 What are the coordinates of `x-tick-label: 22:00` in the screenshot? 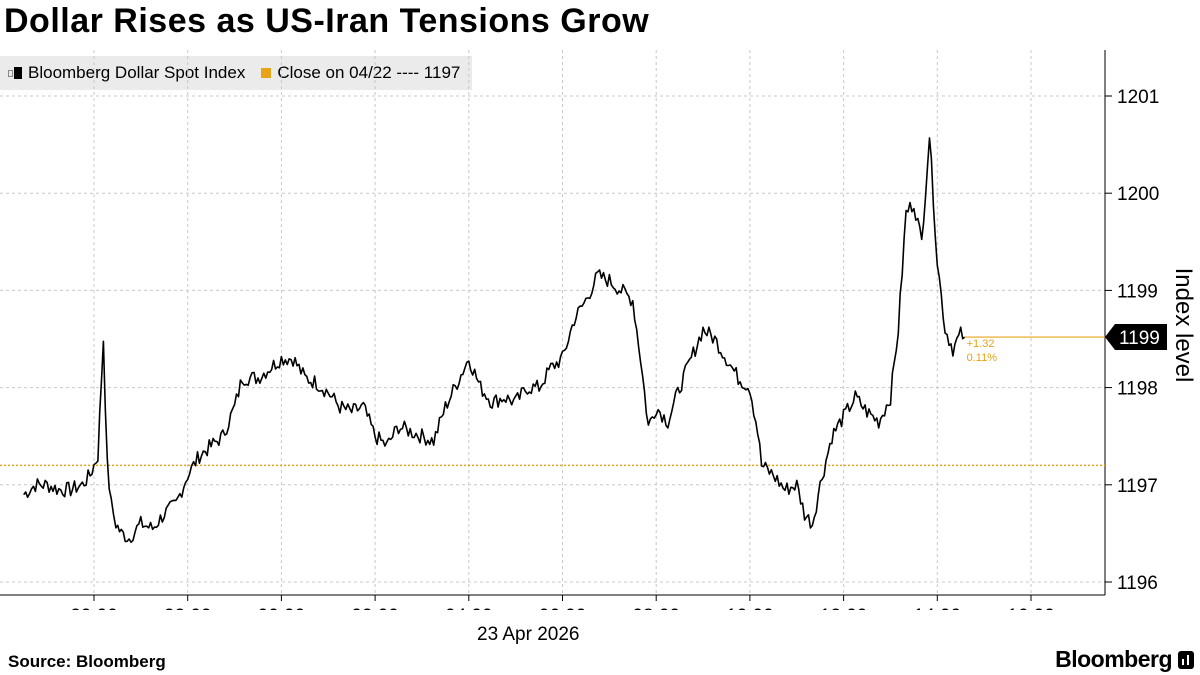 It's located at (188, 608).